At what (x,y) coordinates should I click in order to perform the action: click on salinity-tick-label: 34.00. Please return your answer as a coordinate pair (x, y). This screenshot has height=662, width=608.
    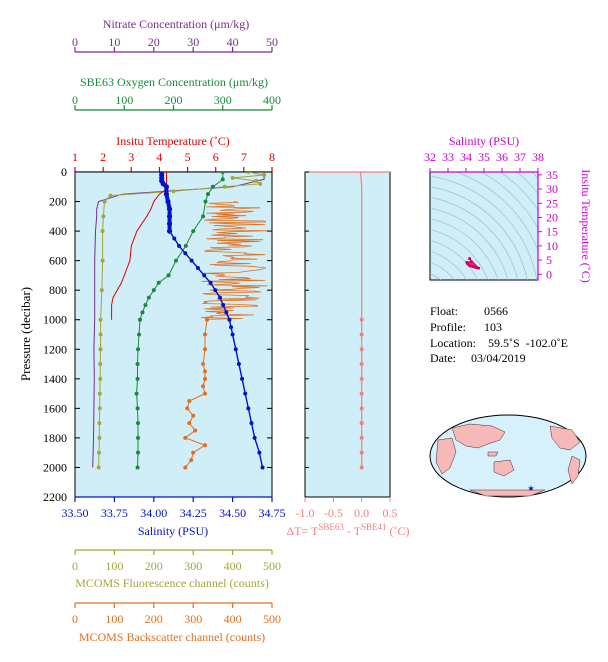
    Looking at the image, I should click on (153, 513).